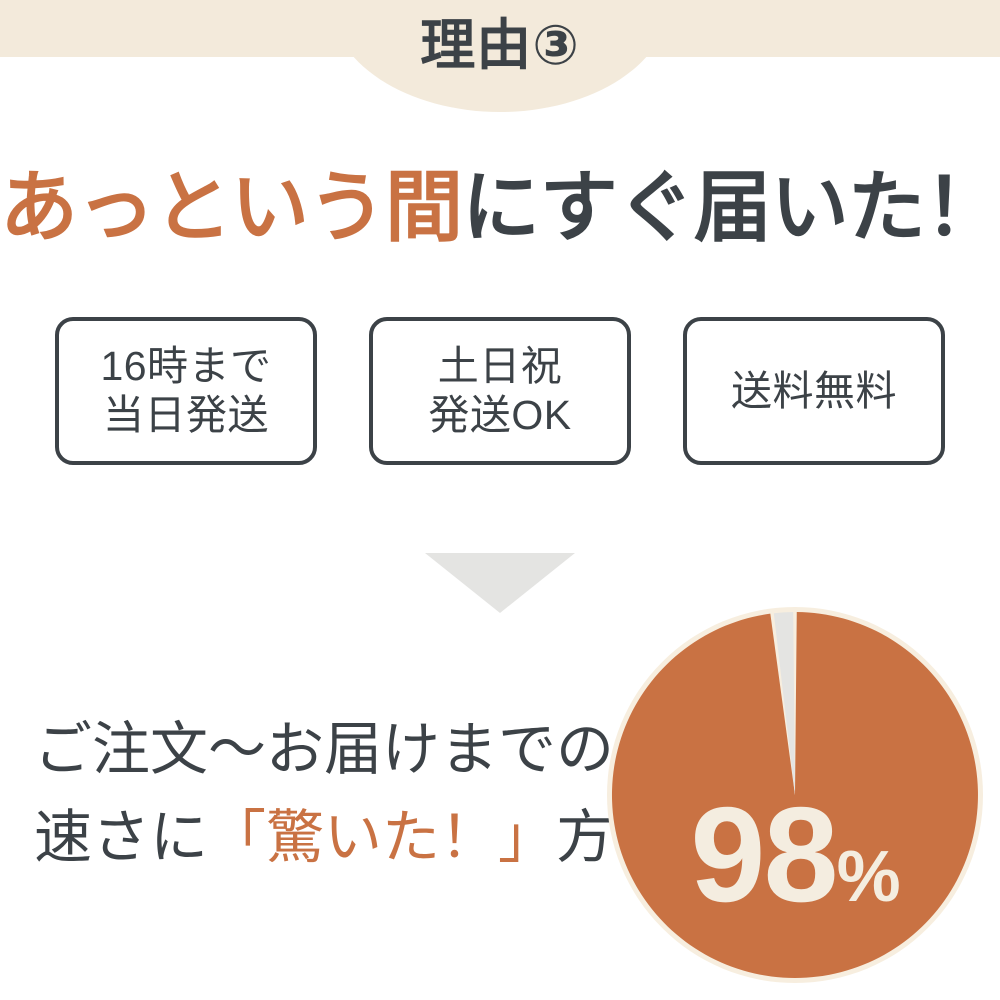  Describe the element at coordinates (585, 837) in the screenshot. I see `caption-line-2-post: 方` at that location.